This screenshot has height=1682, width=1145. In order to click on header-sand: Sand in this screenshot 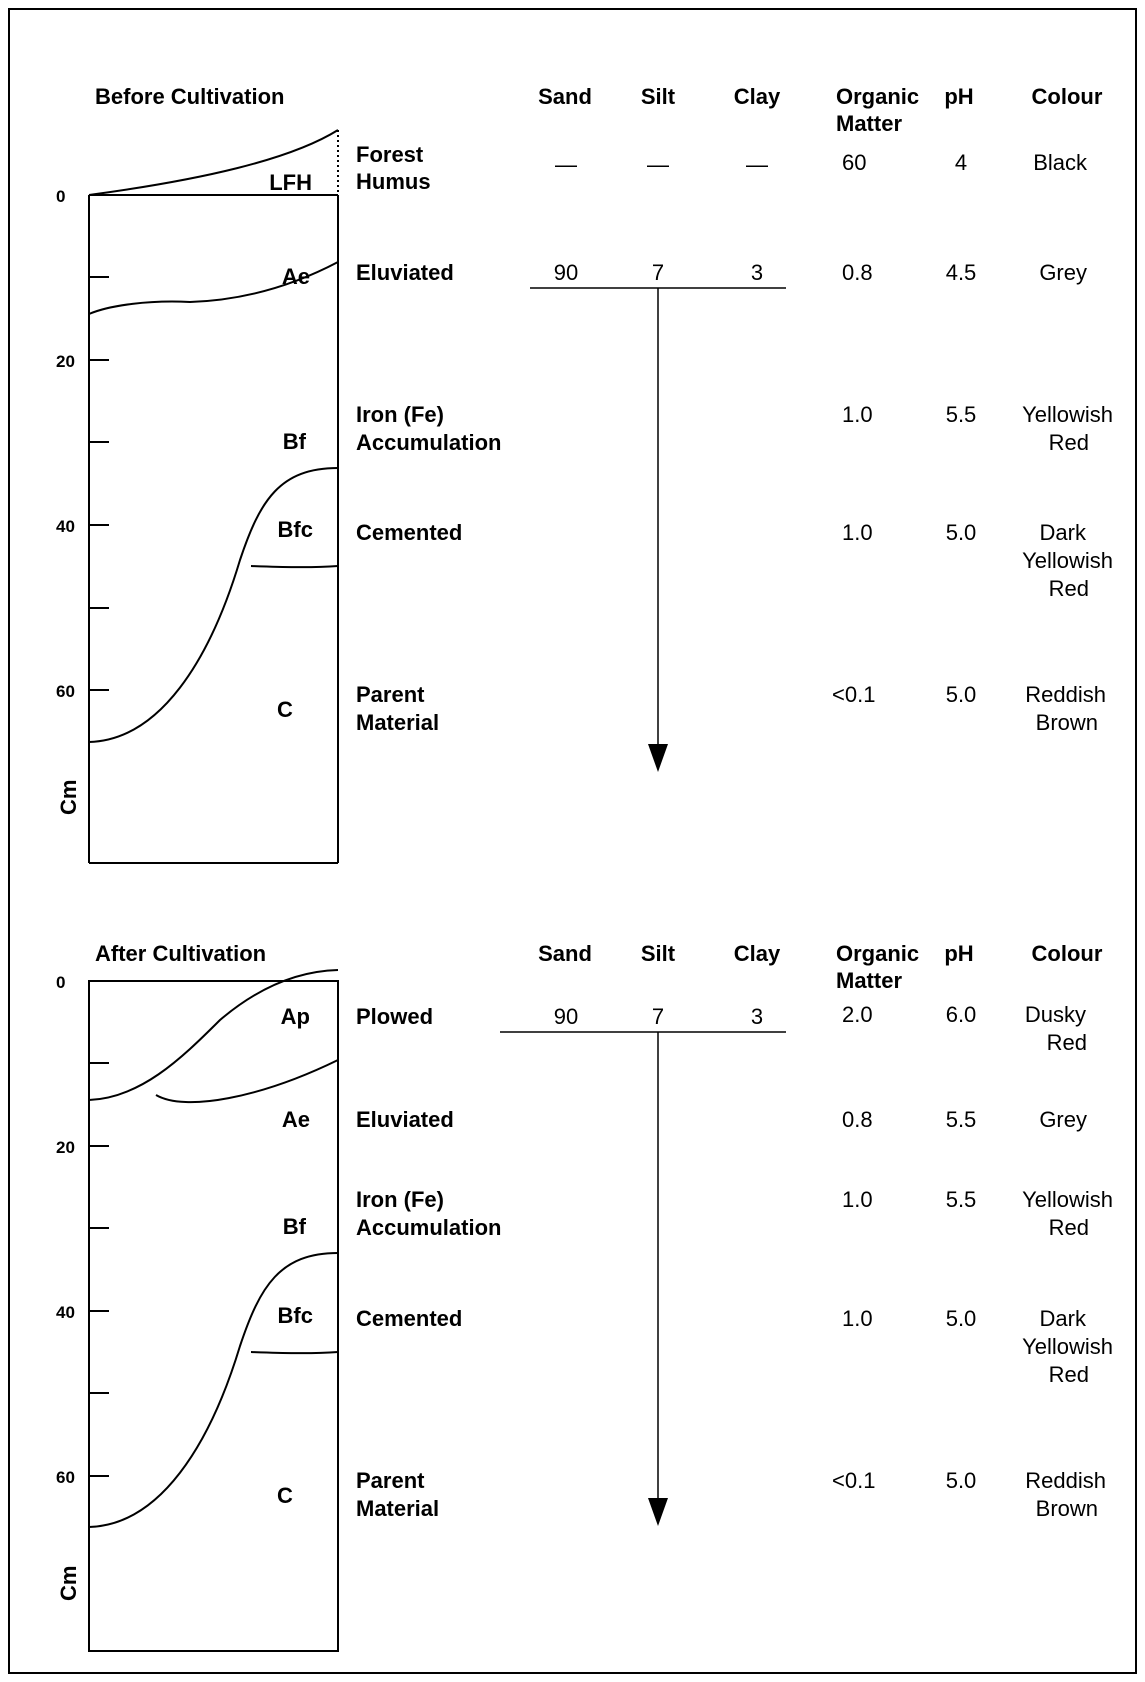, I will do `click(565, 953)`.